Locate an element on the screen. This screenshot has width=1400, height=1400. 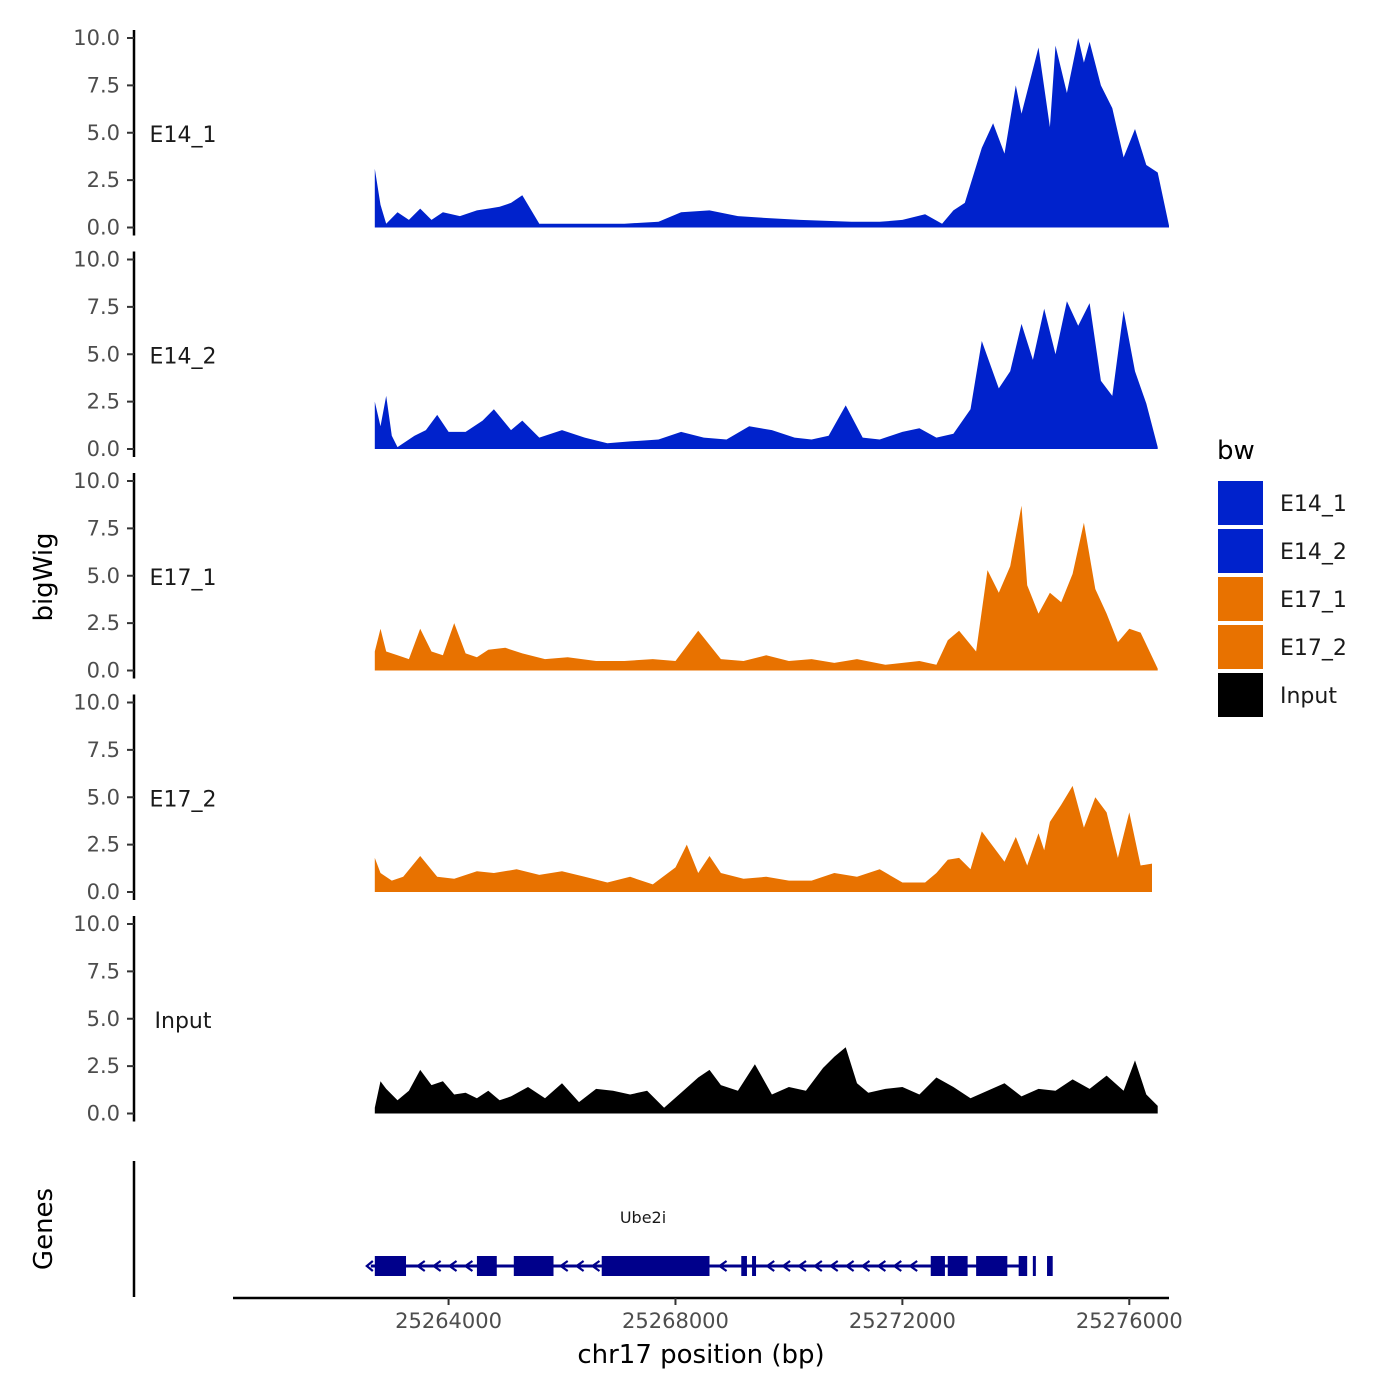
track-label-e14-1: E14_1 is located at coordinates (183, 135).